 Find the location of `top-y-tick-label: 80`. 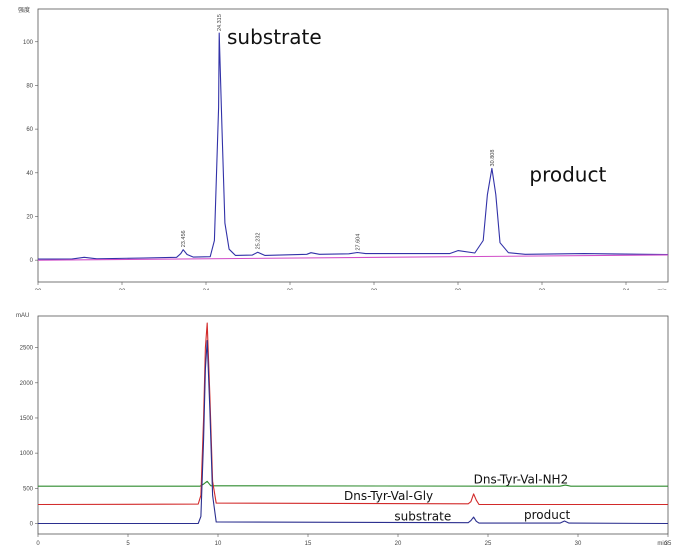

top-y-tick-label: 80 is located at coordinates (29, 86).